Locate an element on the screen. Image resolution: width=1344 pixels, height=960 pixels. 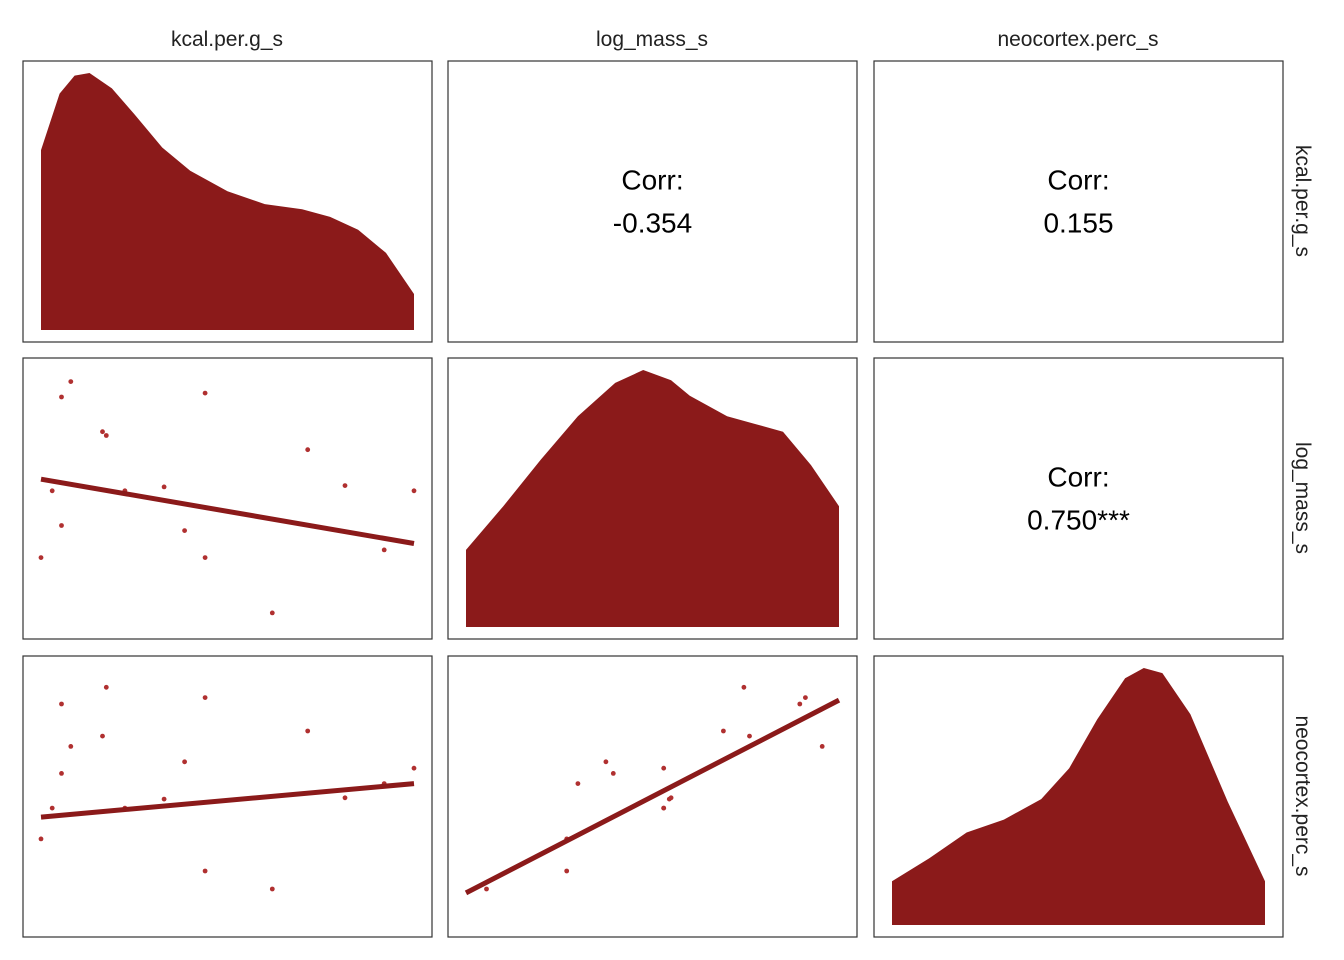
panel-neocortex.perc_s-vs-log_mass_s is located at coordinates (652, 796).